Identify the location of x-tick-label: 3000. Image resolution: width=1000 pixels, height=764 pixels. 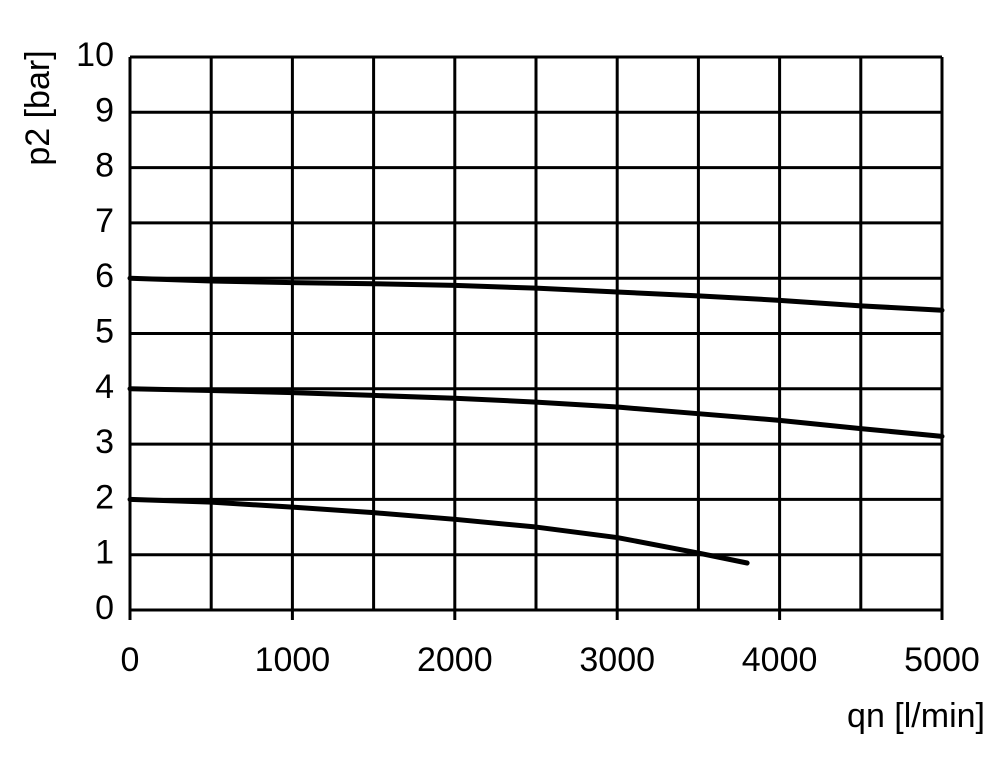
(617, 660).